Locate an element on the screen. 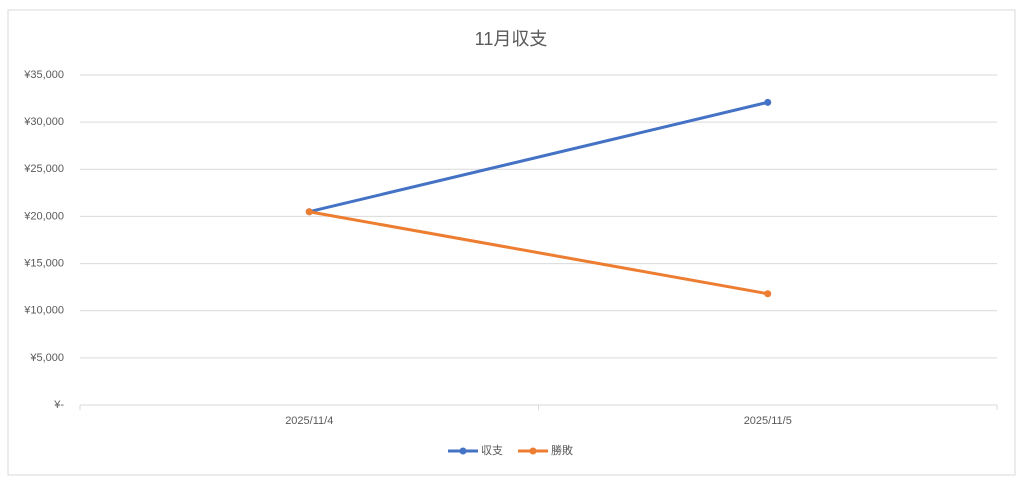  y-tick-label: ¥30,000 is located at coordinates (43, 122).